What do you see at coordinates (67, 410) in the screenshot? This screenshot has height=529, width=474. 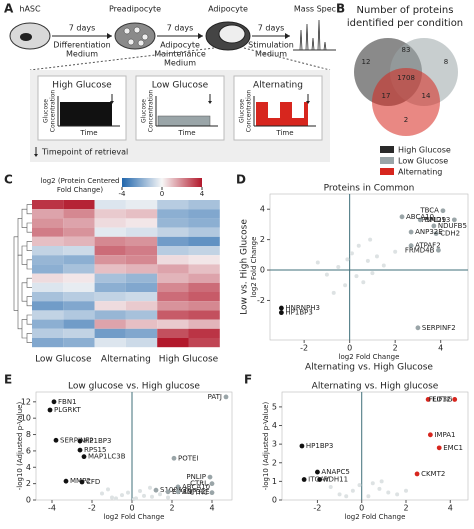 I see `point-label: PLGRKT` at bounding box center [67, 410].